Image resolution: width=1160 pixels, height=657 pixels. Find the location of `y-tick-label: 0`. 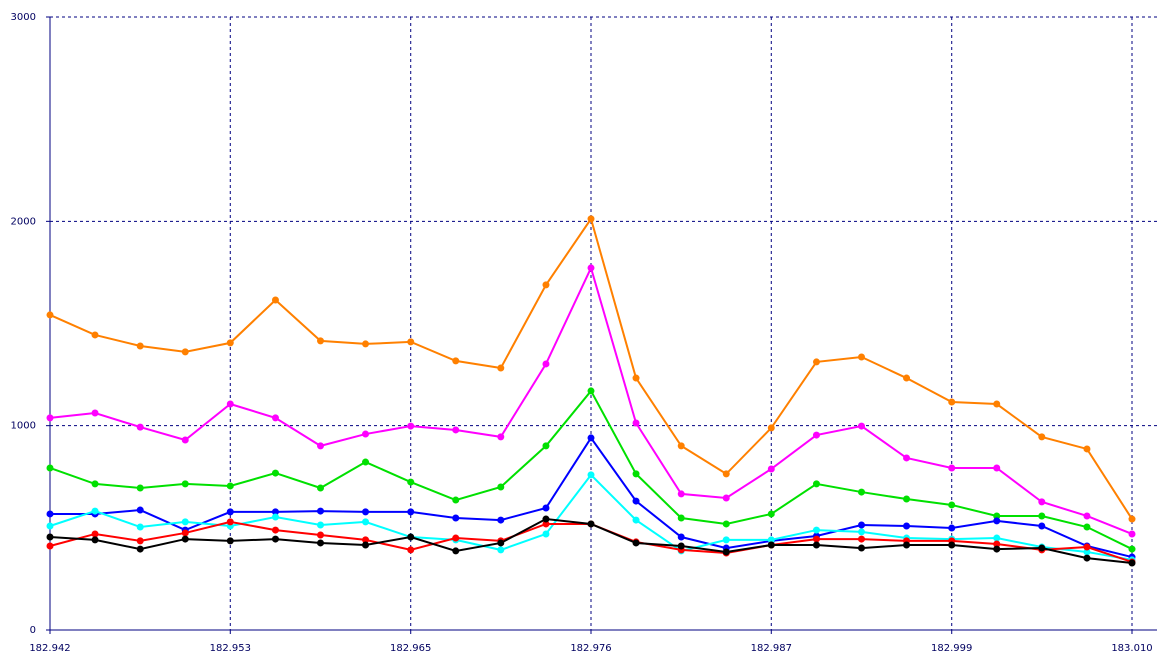

y-tick-label: 0 is located at coordinates (33, 630).